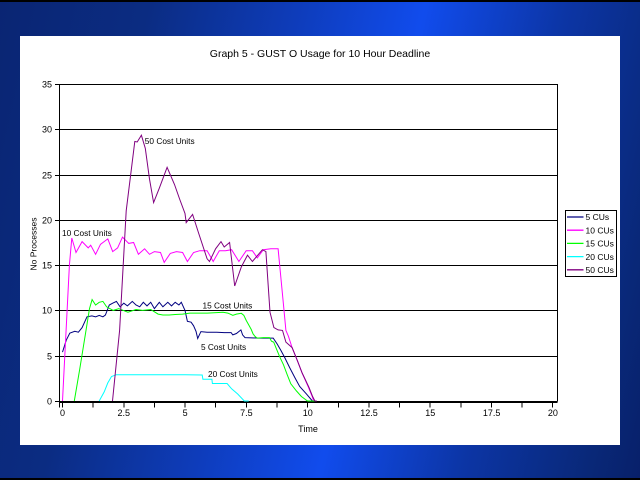  I want to click on svg-text: 50 CUs, so click(600, 270).